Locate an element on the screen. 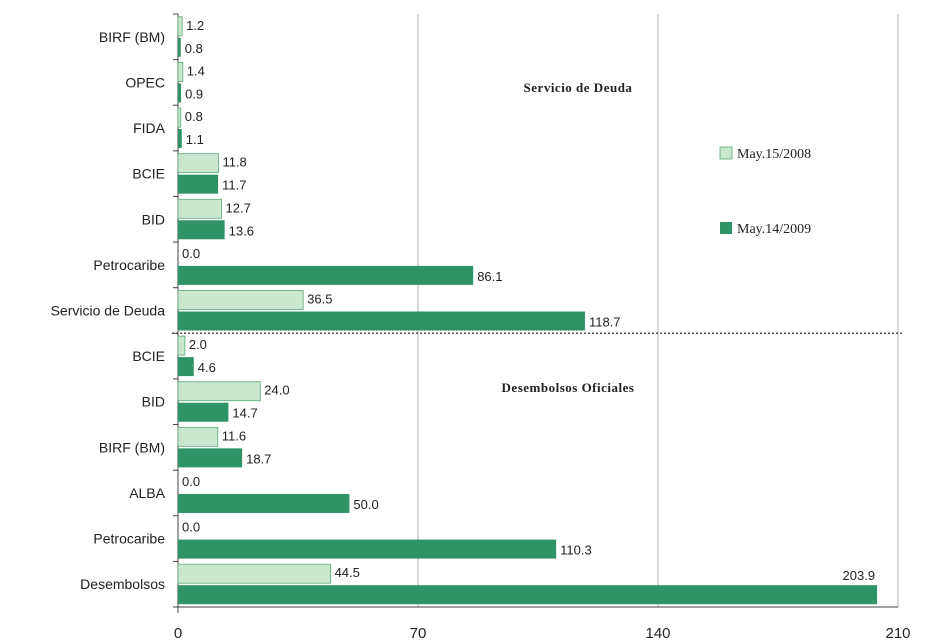 The height and width of the screenshot is (643, 932). value-label-2009-bid: 13.6 is located at coordinates (241, 230).